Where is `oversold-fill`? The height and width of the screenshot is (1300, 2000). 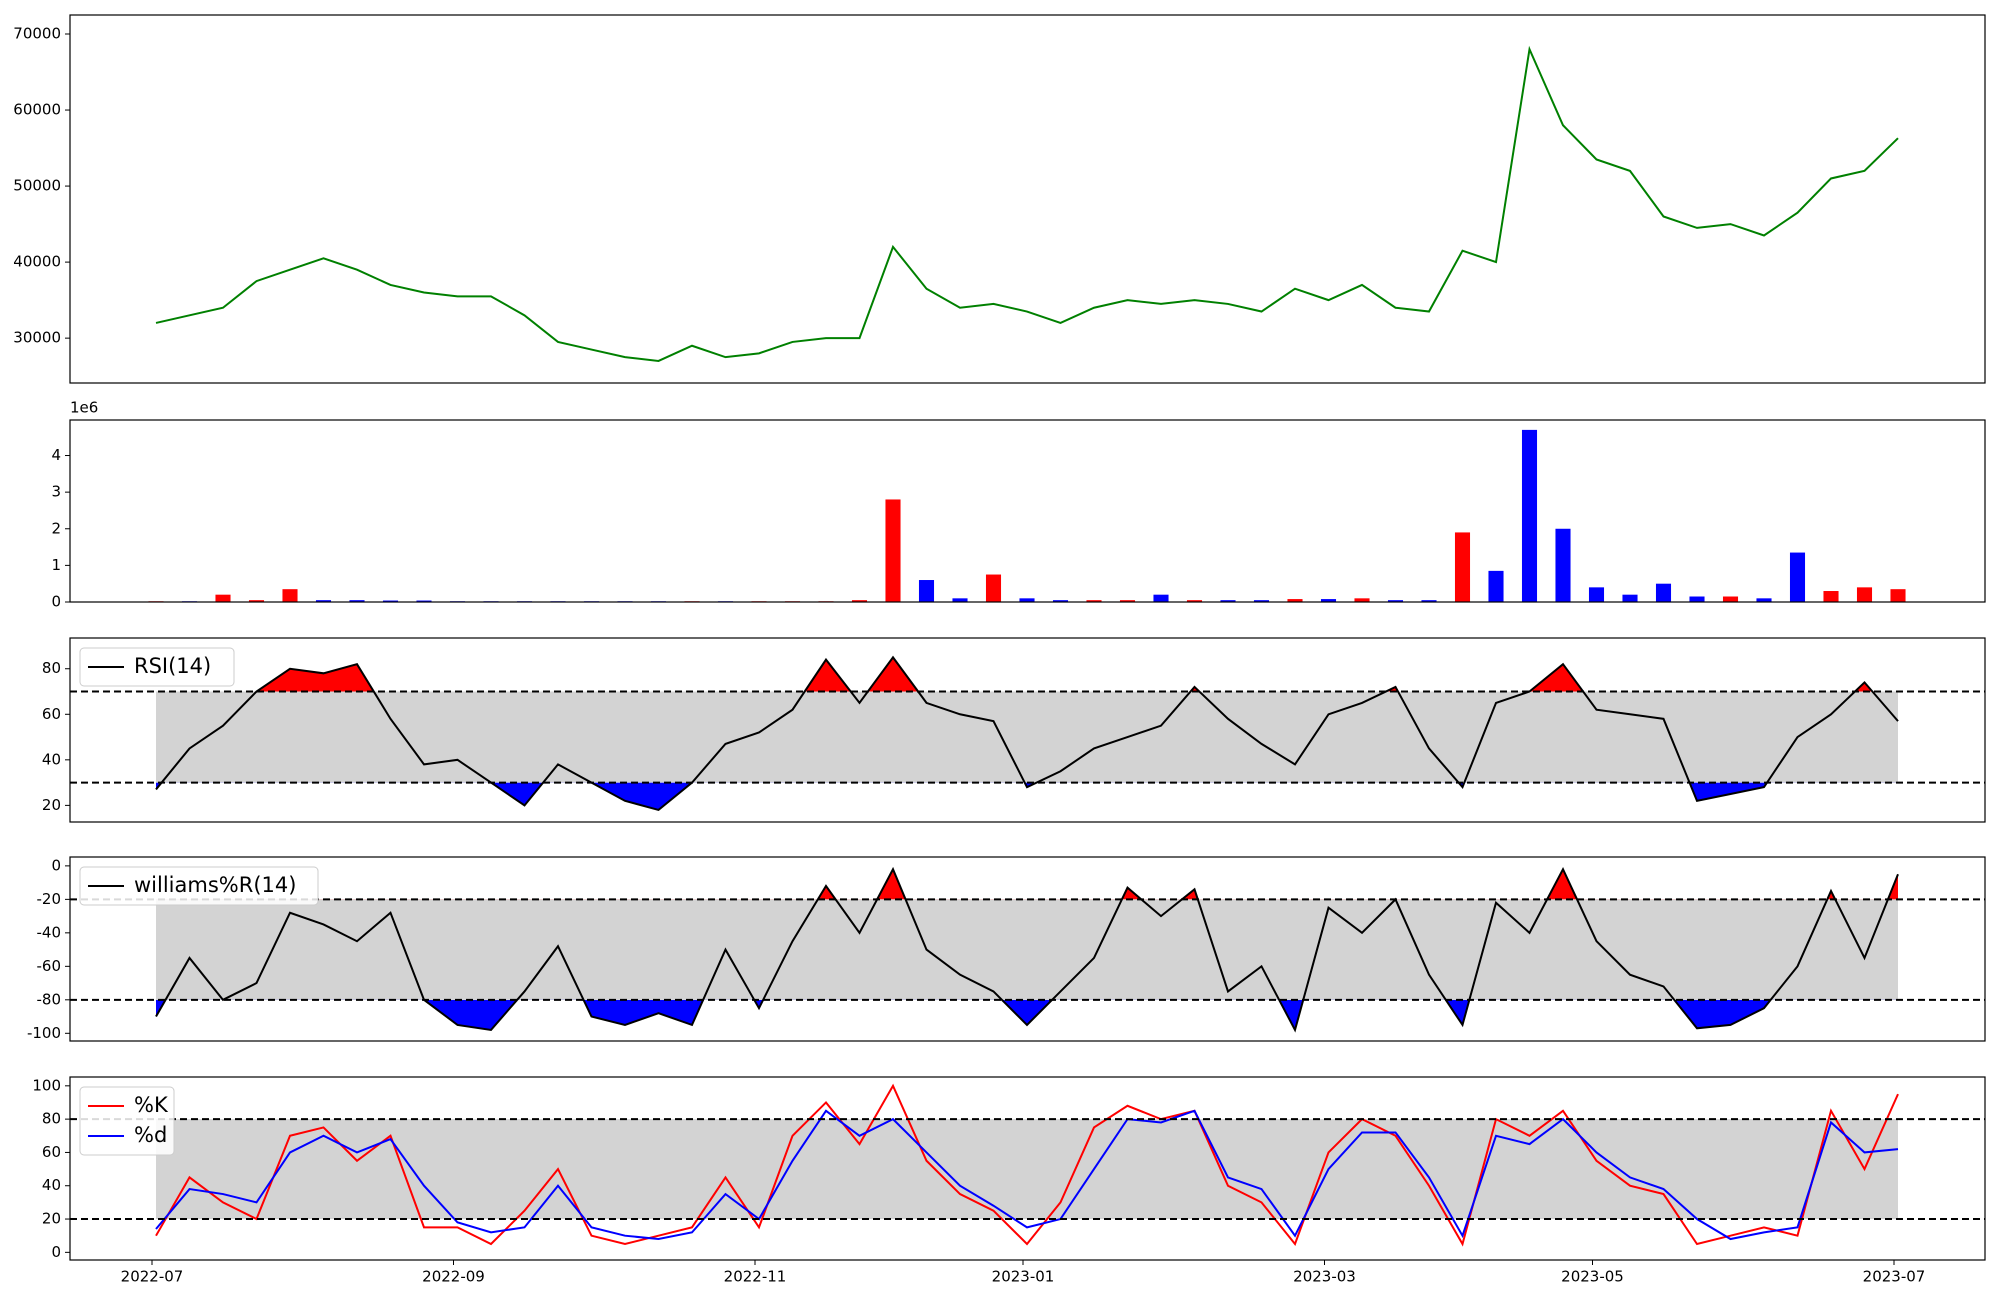 oversold-fill is located at coordinates (1027, 796).